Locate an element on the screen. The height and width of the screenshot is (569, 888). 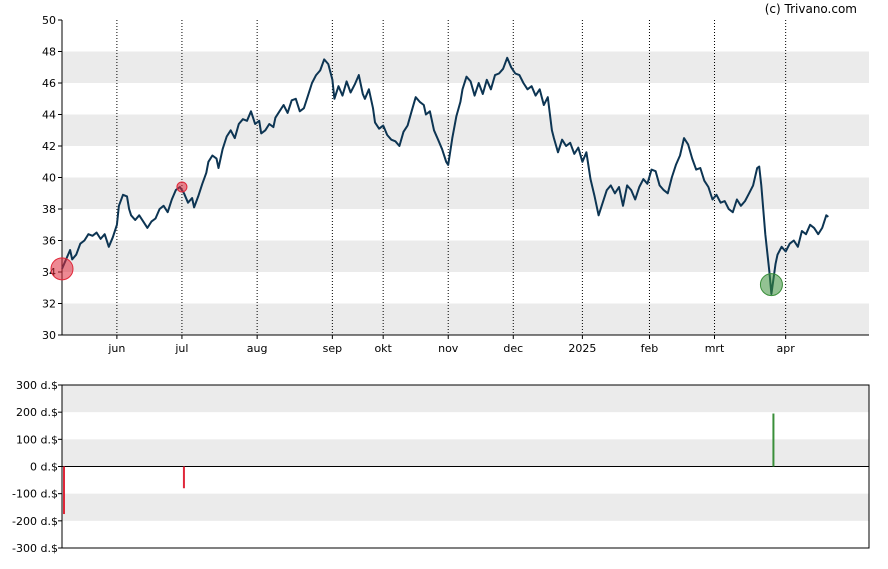
trade-y-tick-label: 300 d.$ is located at coordinates (37, 385).